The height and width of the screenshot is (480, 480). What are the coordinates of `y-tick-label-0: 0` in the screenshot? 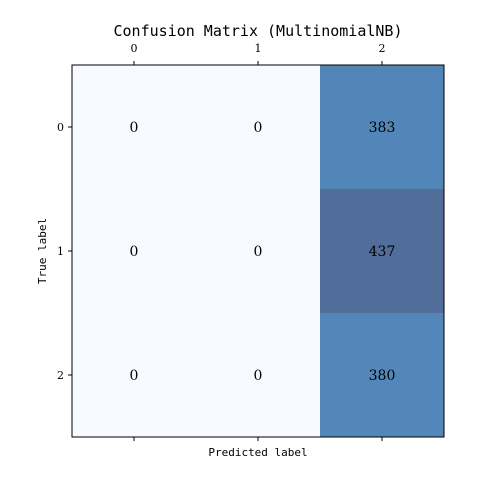 It's located at (60, 127).